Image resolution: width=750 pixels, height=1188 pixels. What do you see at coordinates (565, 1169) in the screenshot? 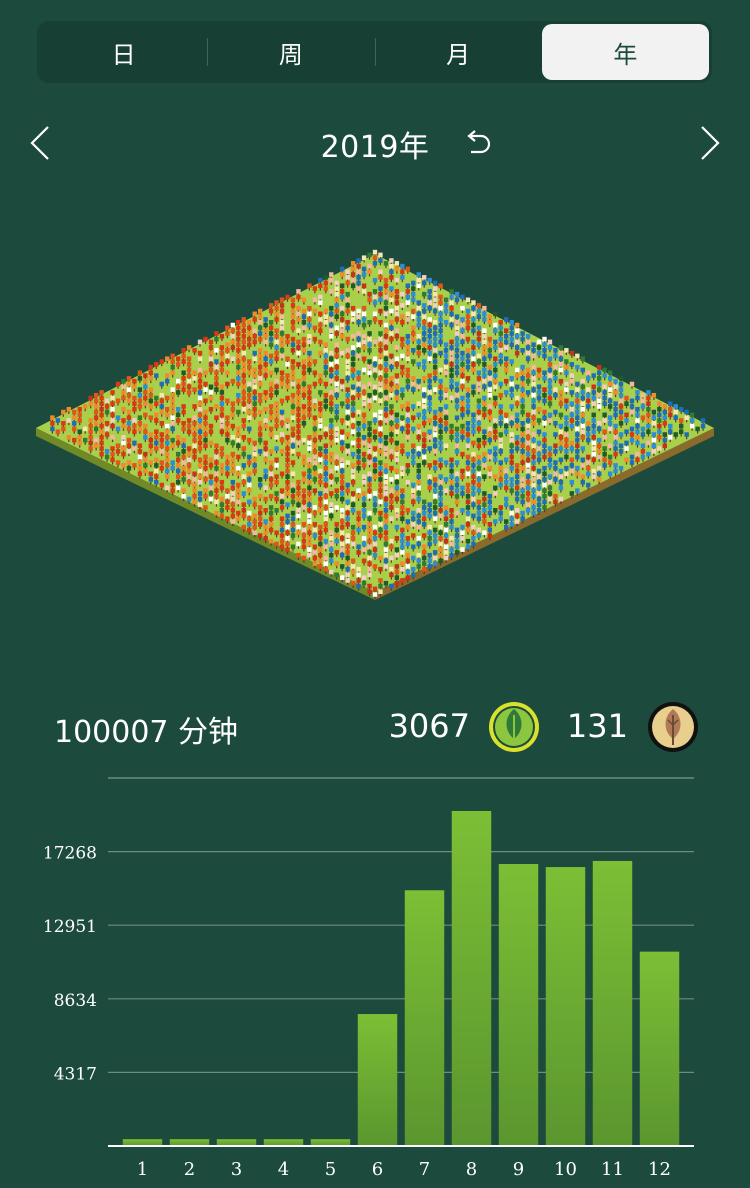
I see `x-tick-label: 10` at bounding box center [565, 1169].